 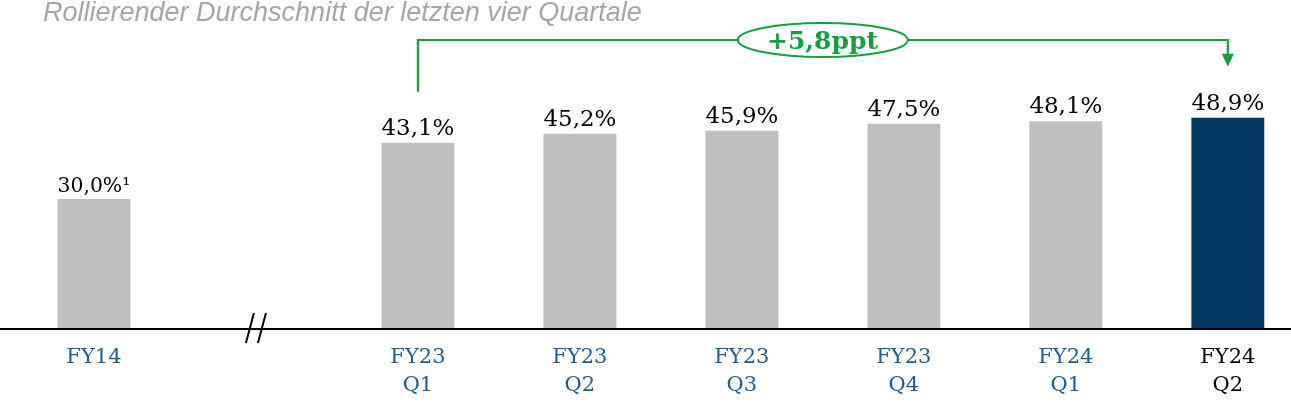 What do you see at coordinates (742, 370) in the screenshot?
I see `x-tick-label: FY23 Q3` at bounding box center [742, 370].